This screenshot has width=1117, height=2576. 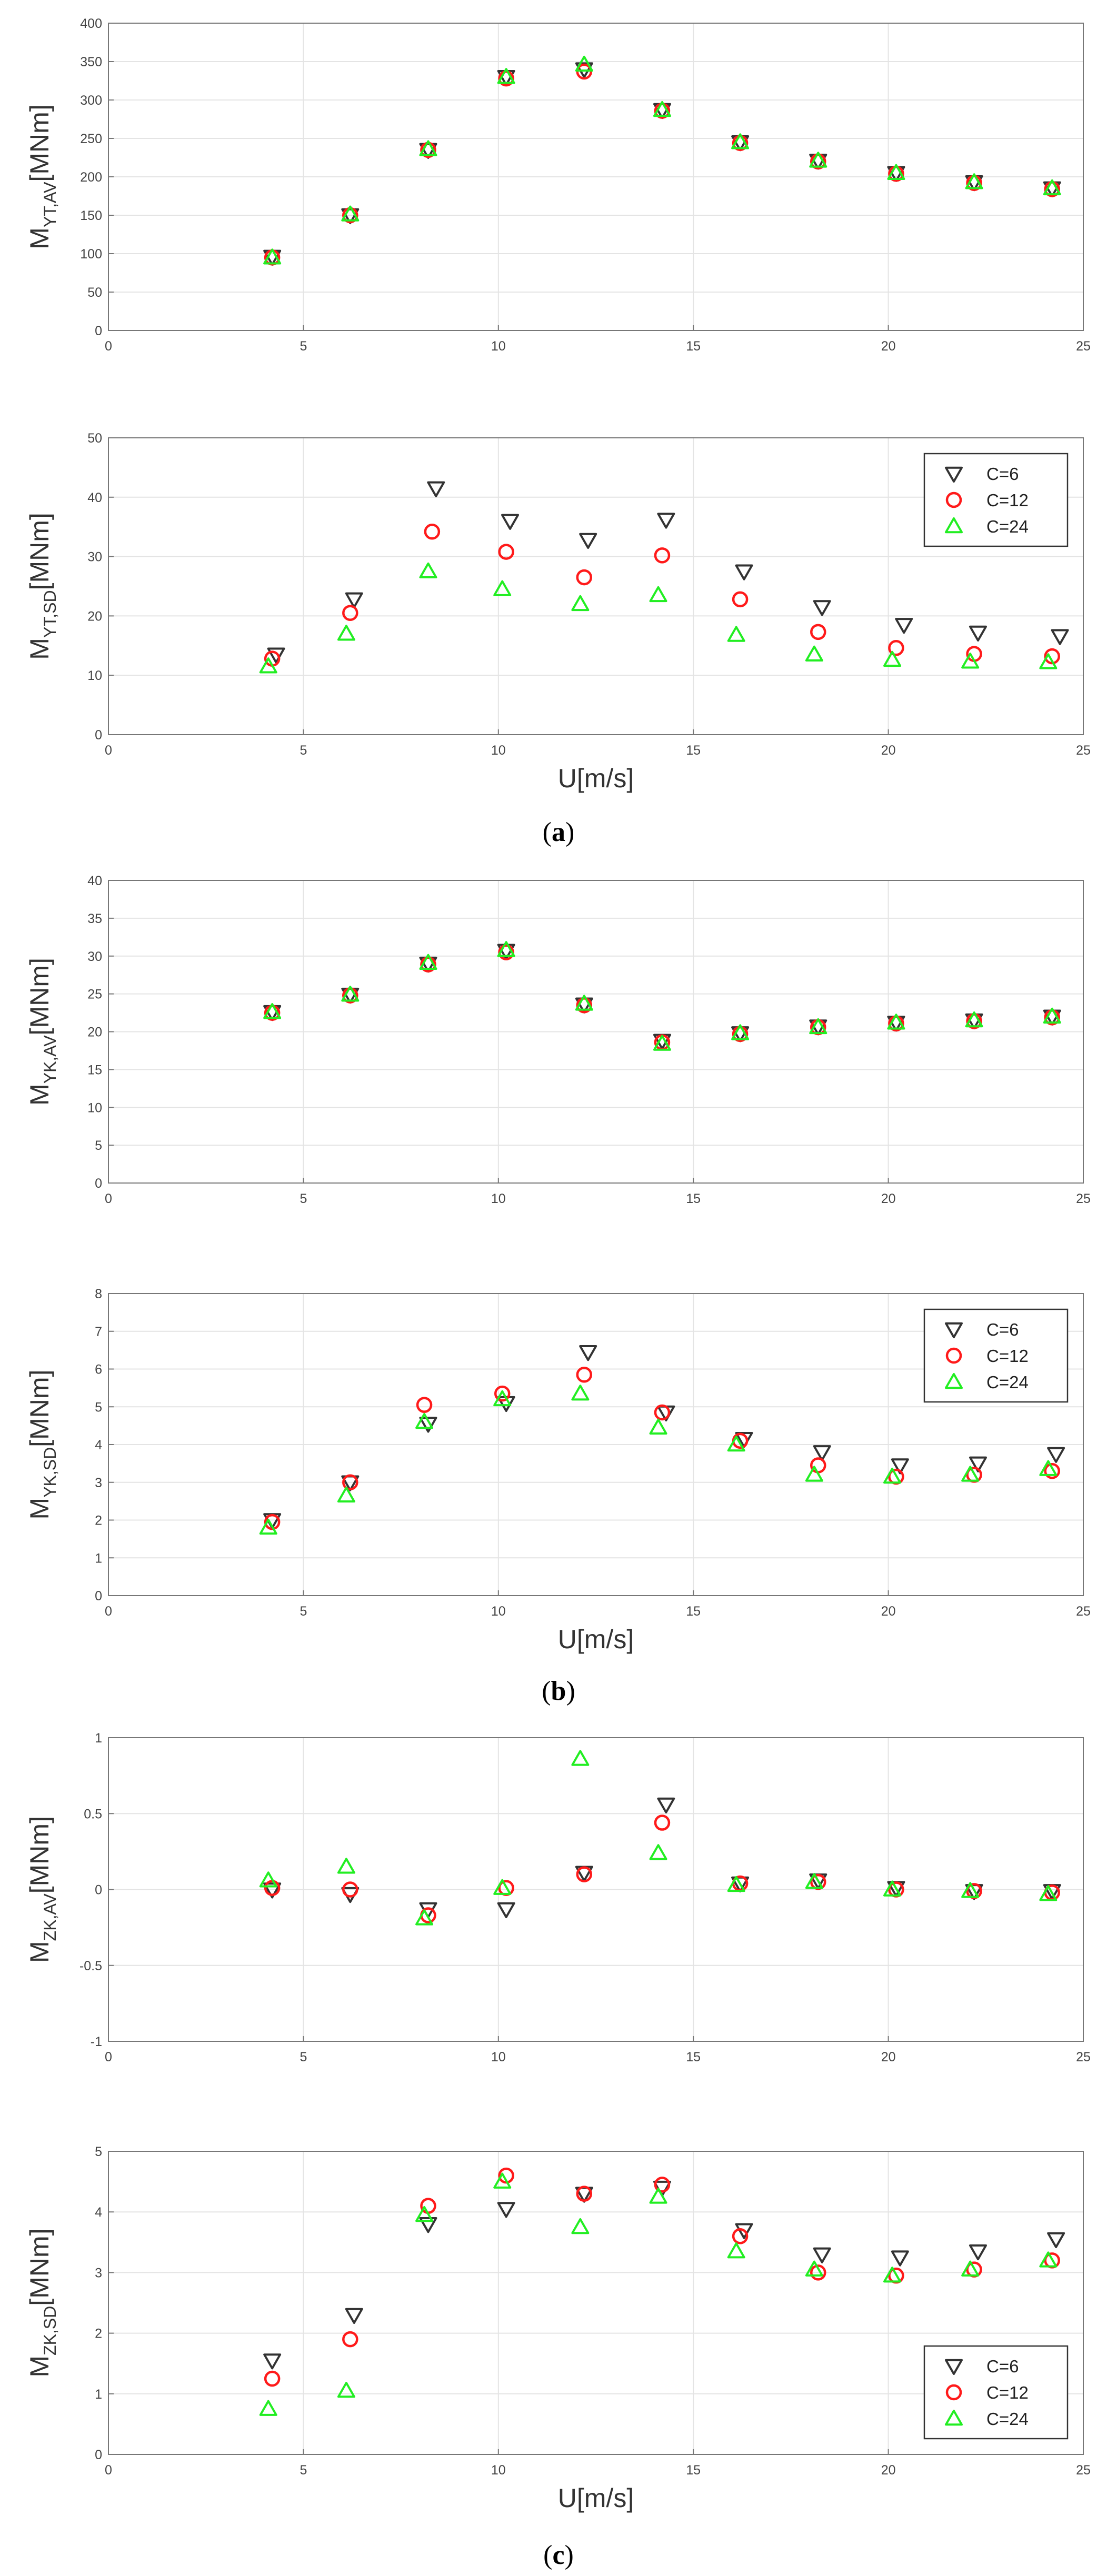 I want to click on y-axis-label: MZK,AV[MNm], so click(x=42, y=1889).